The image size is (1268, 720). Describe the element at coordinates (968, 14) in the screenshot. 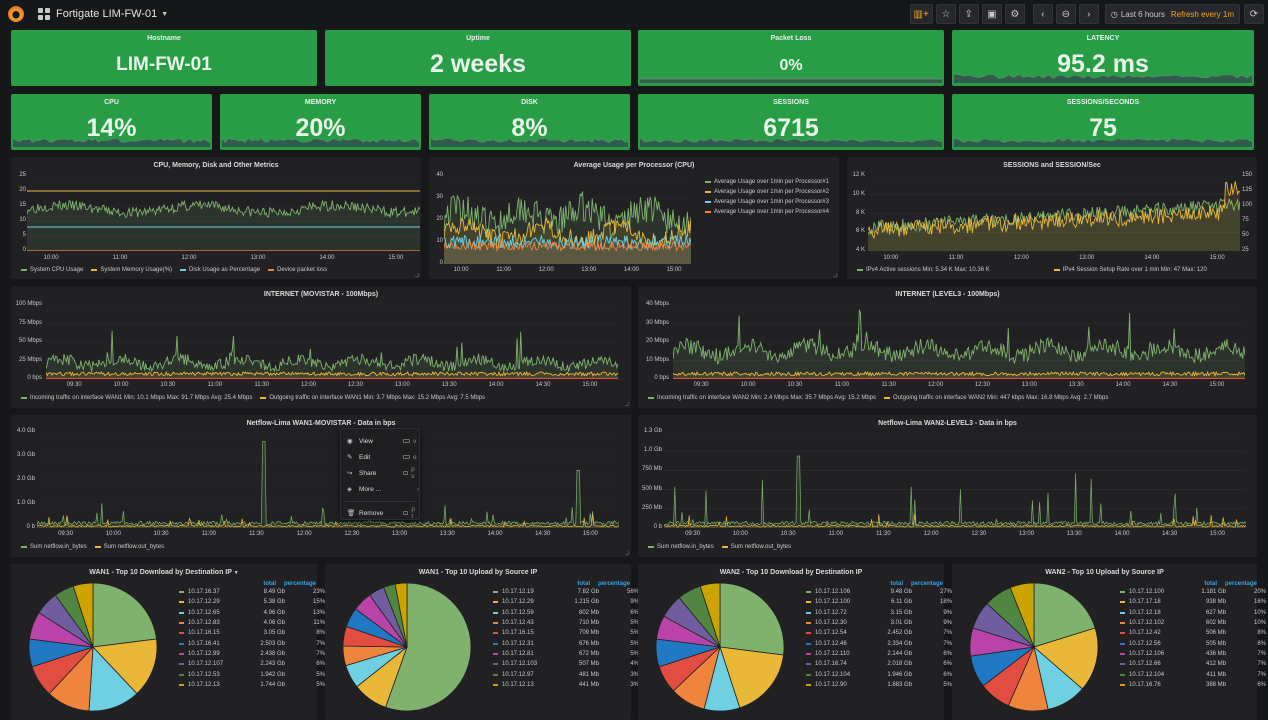

I see `share-button: ⇪` at that location.